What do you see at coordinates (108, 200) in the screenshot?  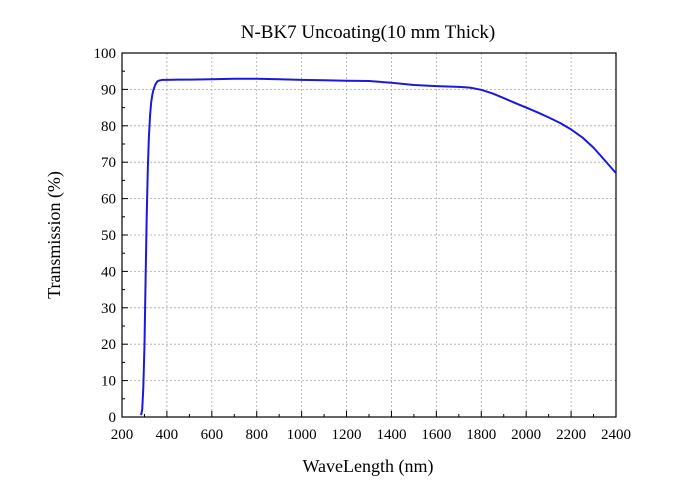 I see `y-tick-label: 60` at bounding box center [108, 200].